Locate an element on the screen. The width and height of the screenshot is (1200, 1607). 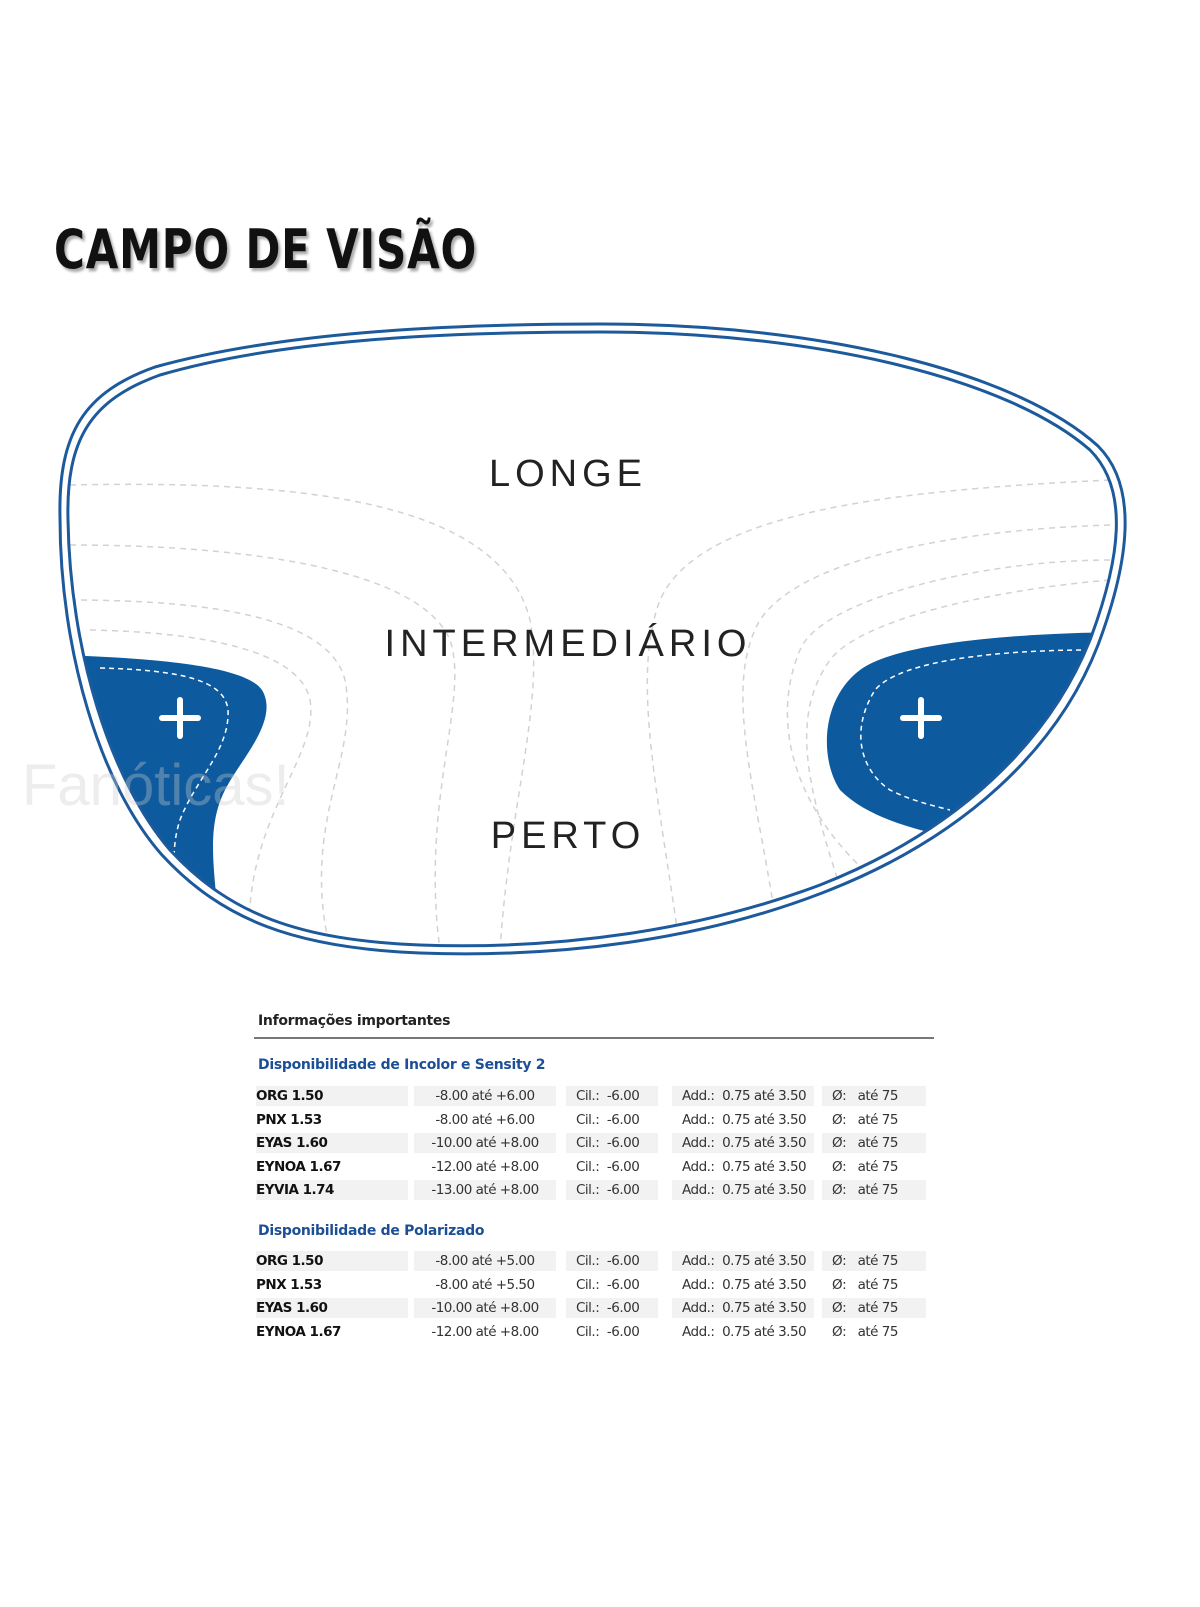
sphere-range: -13.00 até +8.00 is located at coordinates (485, 1190).